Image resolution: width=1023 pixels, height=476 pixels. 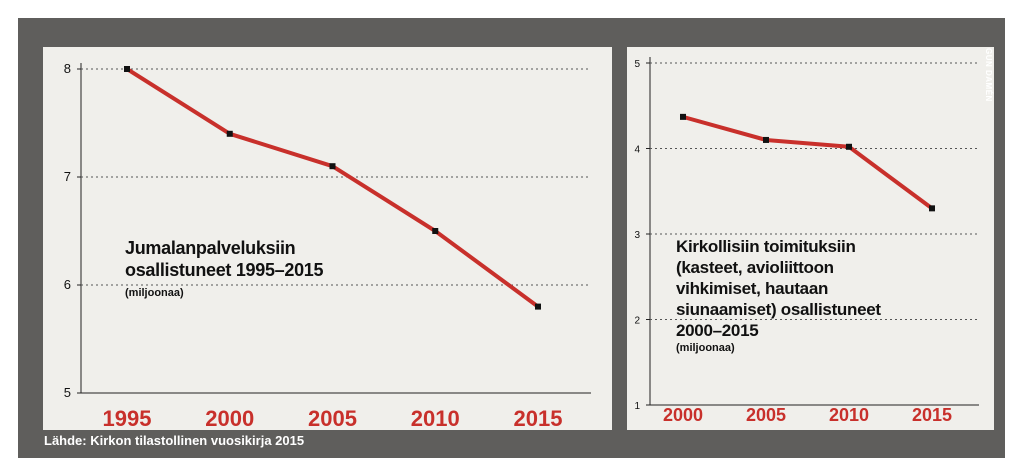 I want to click on right-x-tick-label: 2015, so click(x=932, y=415).